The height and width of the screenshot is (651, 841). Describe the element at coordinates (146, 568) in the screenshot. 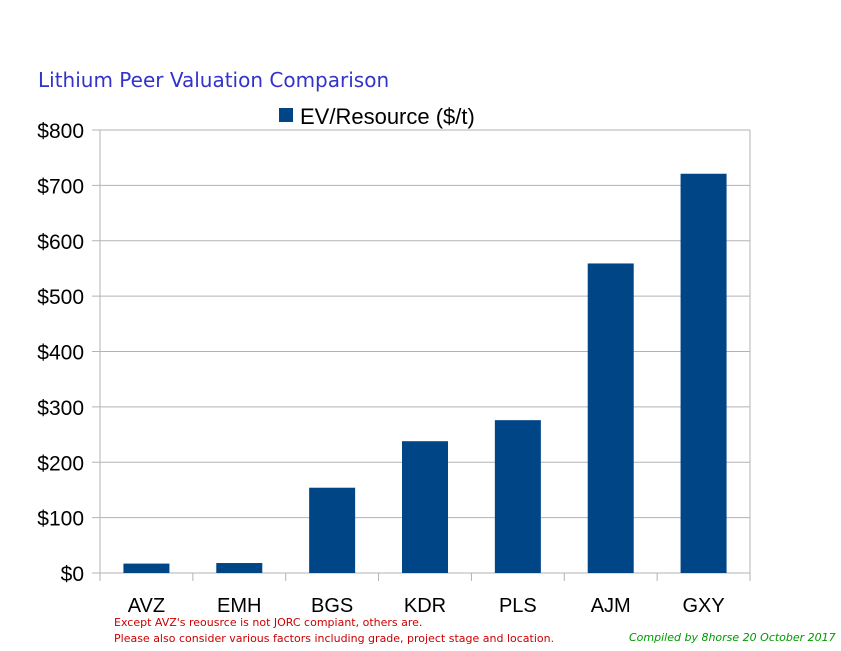

I see `bar-avz` at that location.